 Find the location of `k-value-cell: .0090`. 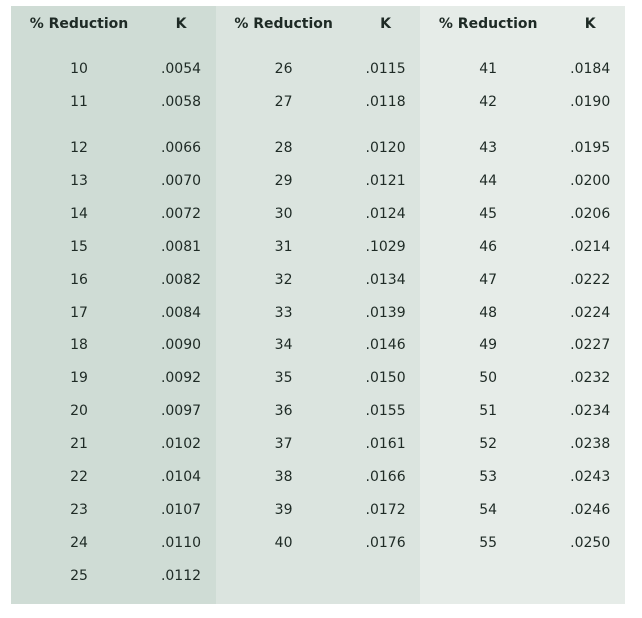

k-value-cell: .0090 is located at coordinates (181, 345).